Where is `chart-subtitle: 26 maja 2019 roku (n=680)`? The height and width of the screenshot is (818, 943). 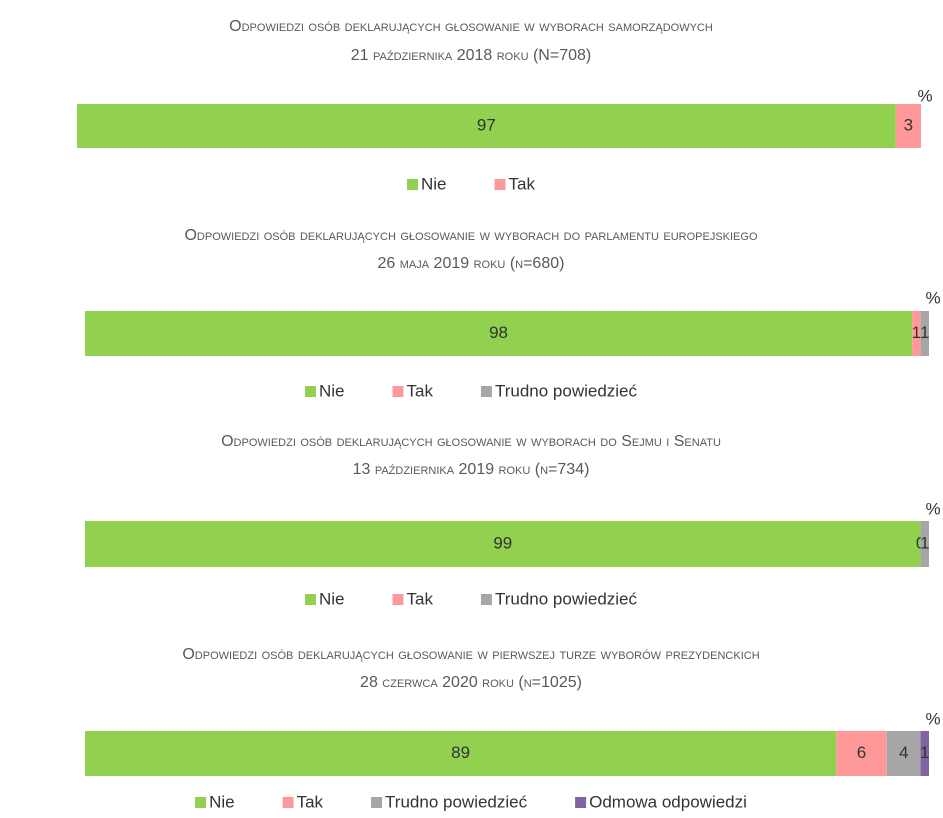
chart-subtitle: 26 maja 2019 roku (n=680) is located at coordinates (471, 263).